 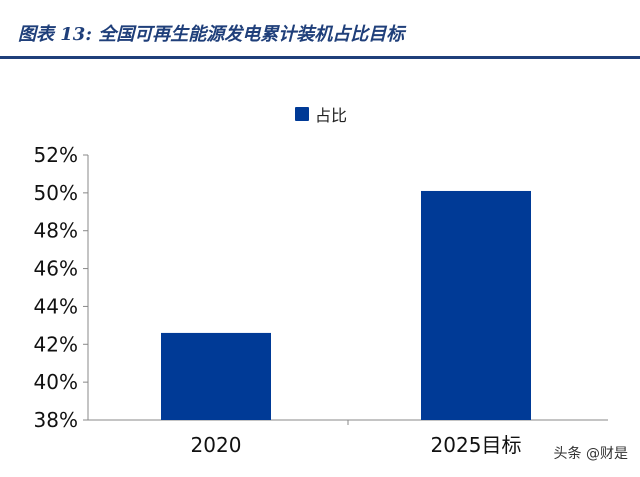 I want to click on page-title: 图表 13: 全国可再生能源发电累计装机占比目标, so click(x=211, y=34).